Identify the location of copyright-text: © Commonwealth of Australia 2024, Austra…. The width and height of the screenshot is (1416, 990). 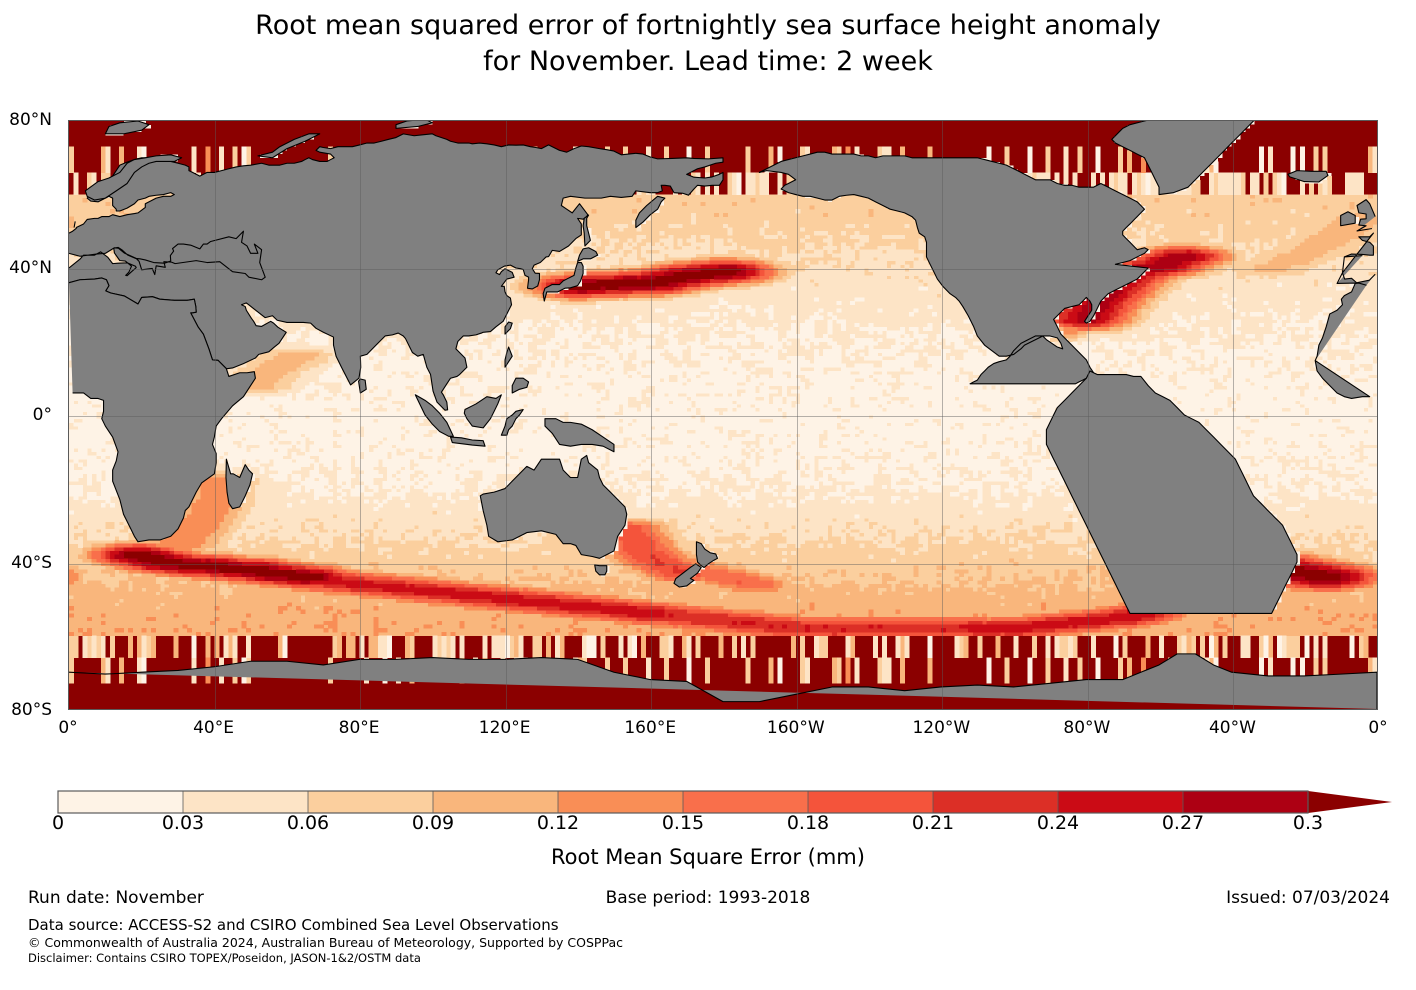
(325, 942).